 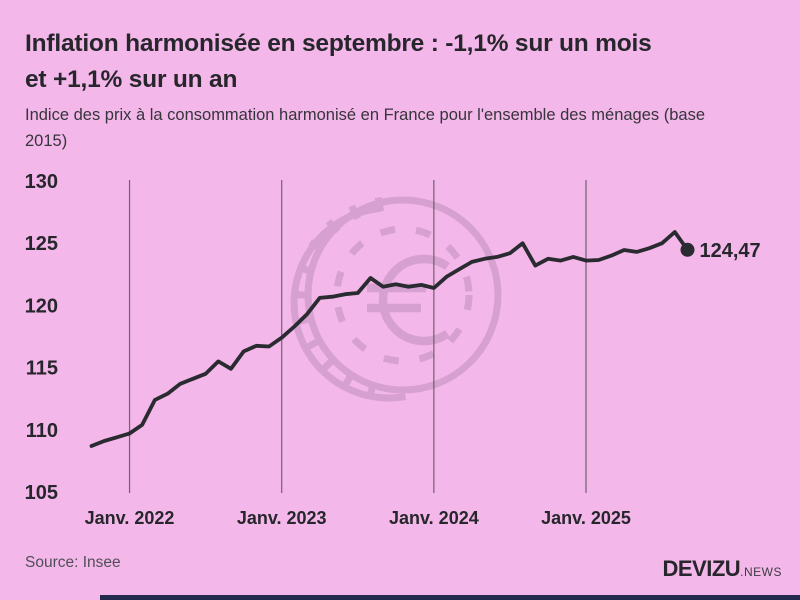 I want to click on brand-logo-main: DEVIZU, so click(x=701, y=568).